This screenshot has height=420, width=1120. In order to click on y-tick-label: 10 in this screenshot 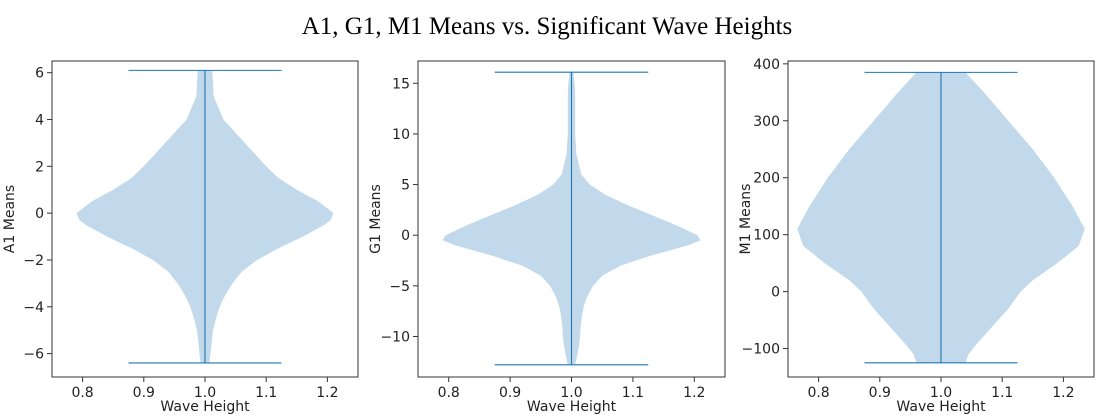, I will do `click(401, 135)`.